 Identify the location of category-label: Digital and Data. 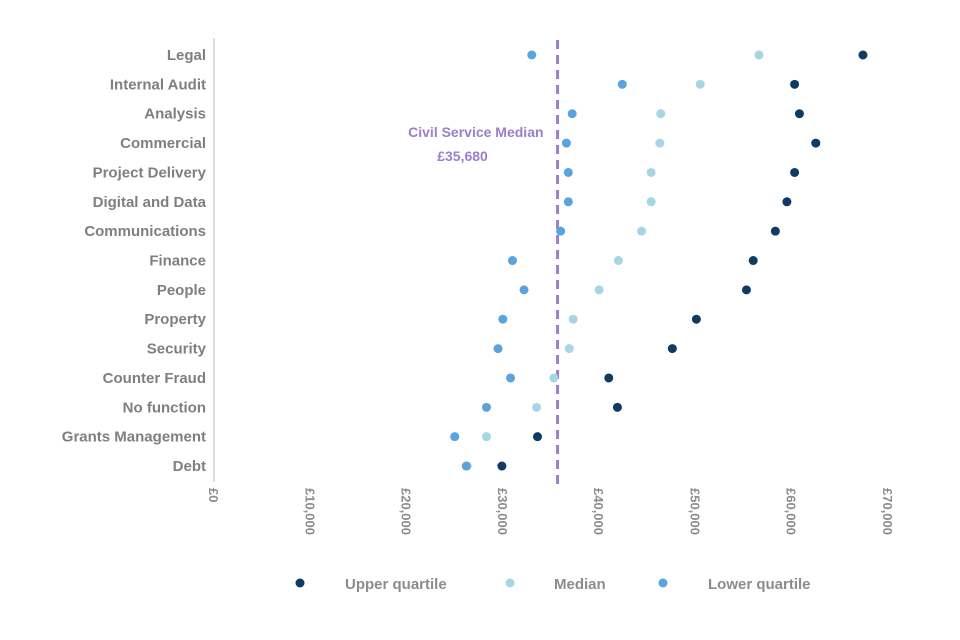
(150, 202).